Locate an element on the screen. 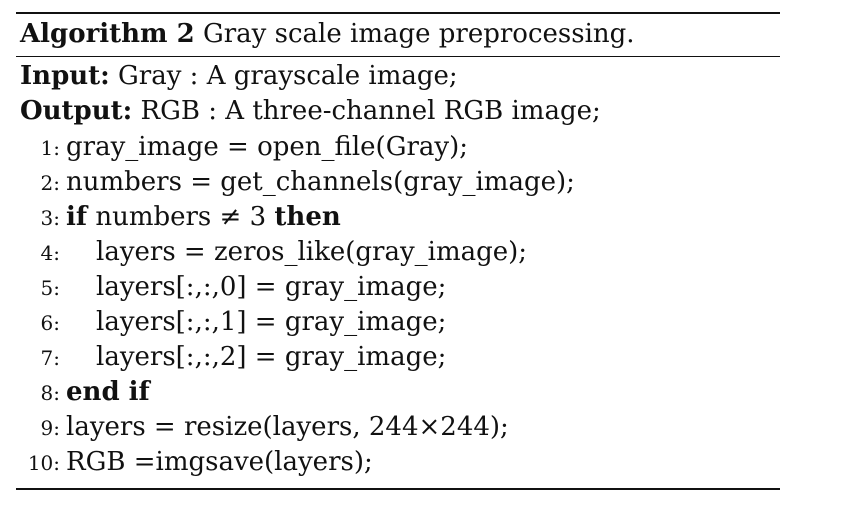 Image resolution: width=863 pixels, height=505 pixels. algorithm-number: Algorithm 2 is located at coordinates (107, 34).